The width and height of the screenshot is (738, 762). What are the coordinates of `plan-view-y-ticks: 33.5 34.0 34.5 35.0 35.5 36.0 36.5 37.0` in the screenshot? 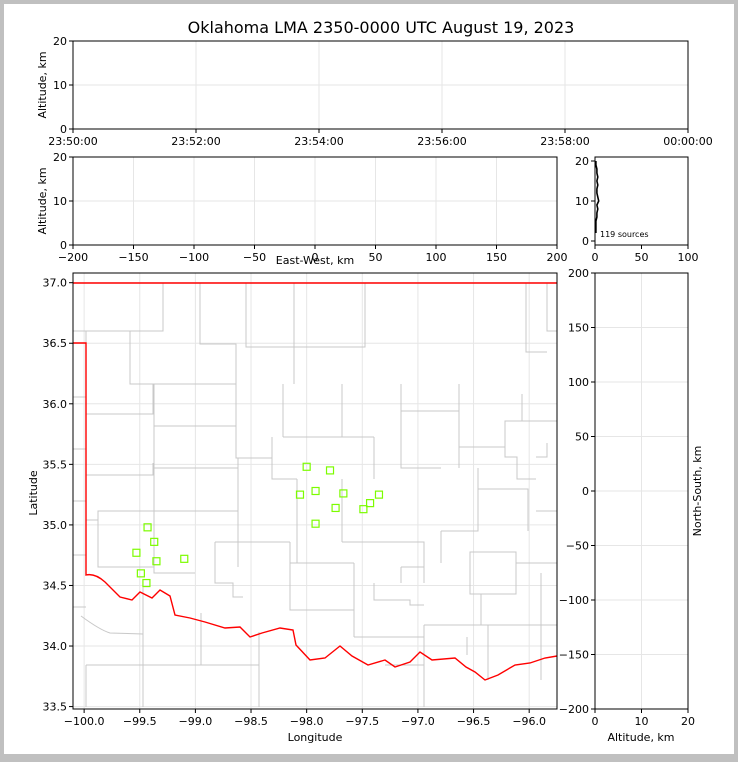 It's located at (58, 495).